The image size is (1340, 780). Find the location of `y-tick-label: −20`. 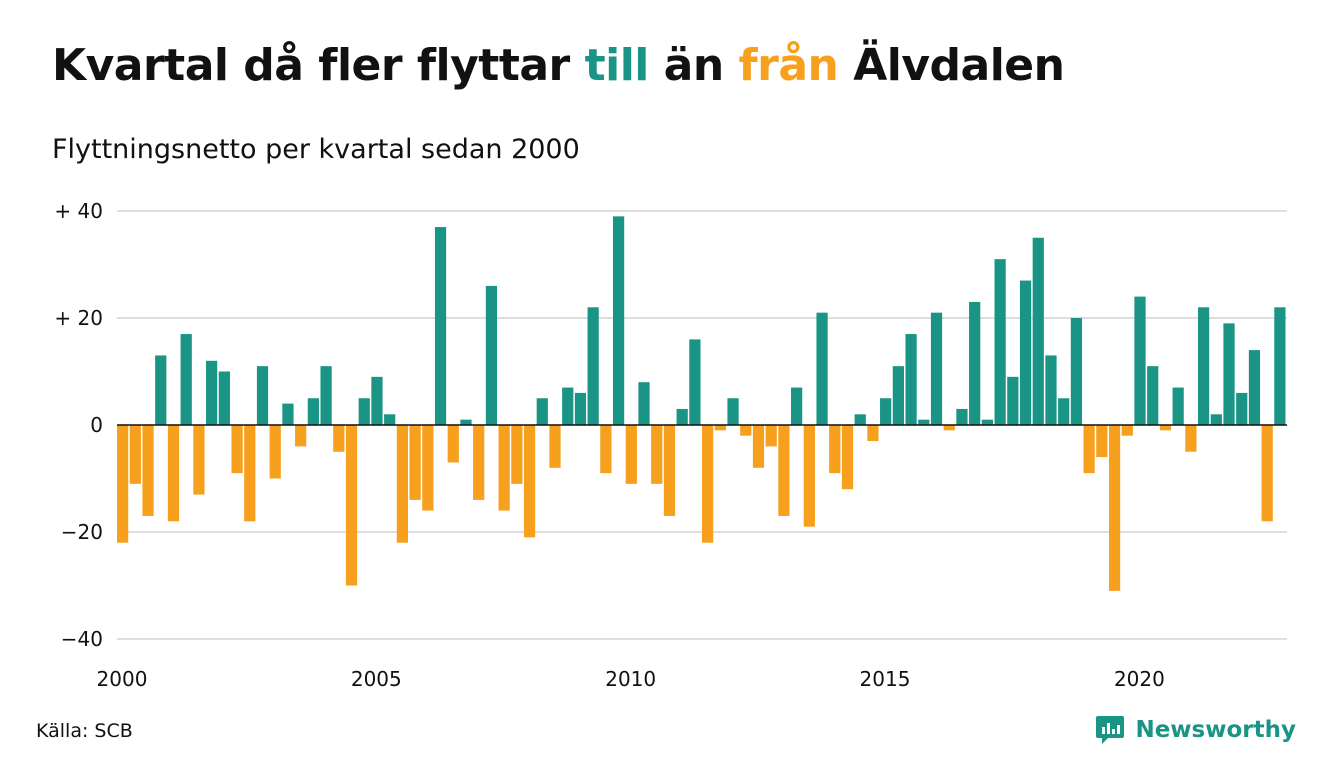

y-tick-label: −20 is located at coordinates (82, 532).